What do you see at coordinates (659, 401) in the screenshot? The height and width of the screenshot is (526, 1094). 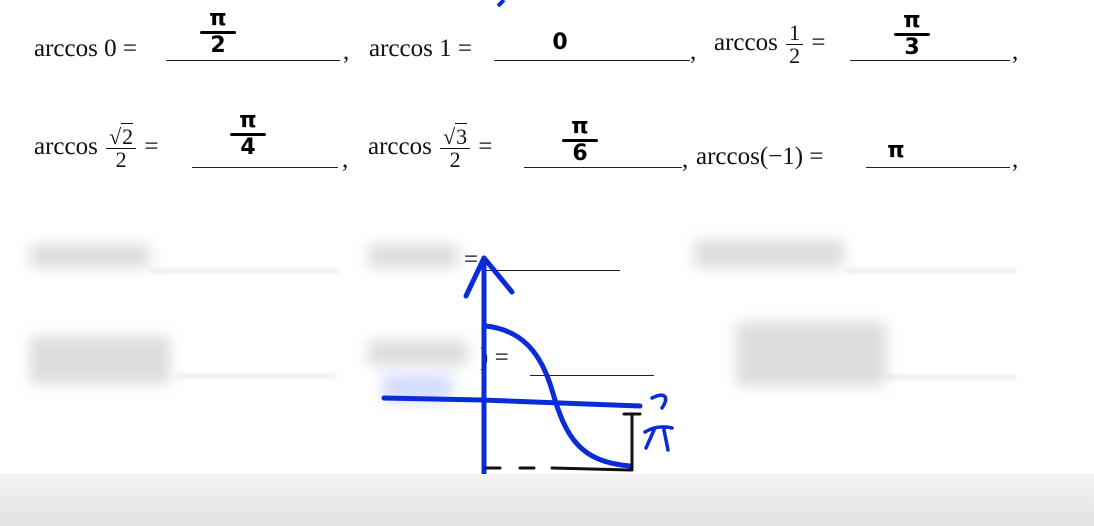 I see `pi-label-upper-stroke` at bounding box center [659, 401].